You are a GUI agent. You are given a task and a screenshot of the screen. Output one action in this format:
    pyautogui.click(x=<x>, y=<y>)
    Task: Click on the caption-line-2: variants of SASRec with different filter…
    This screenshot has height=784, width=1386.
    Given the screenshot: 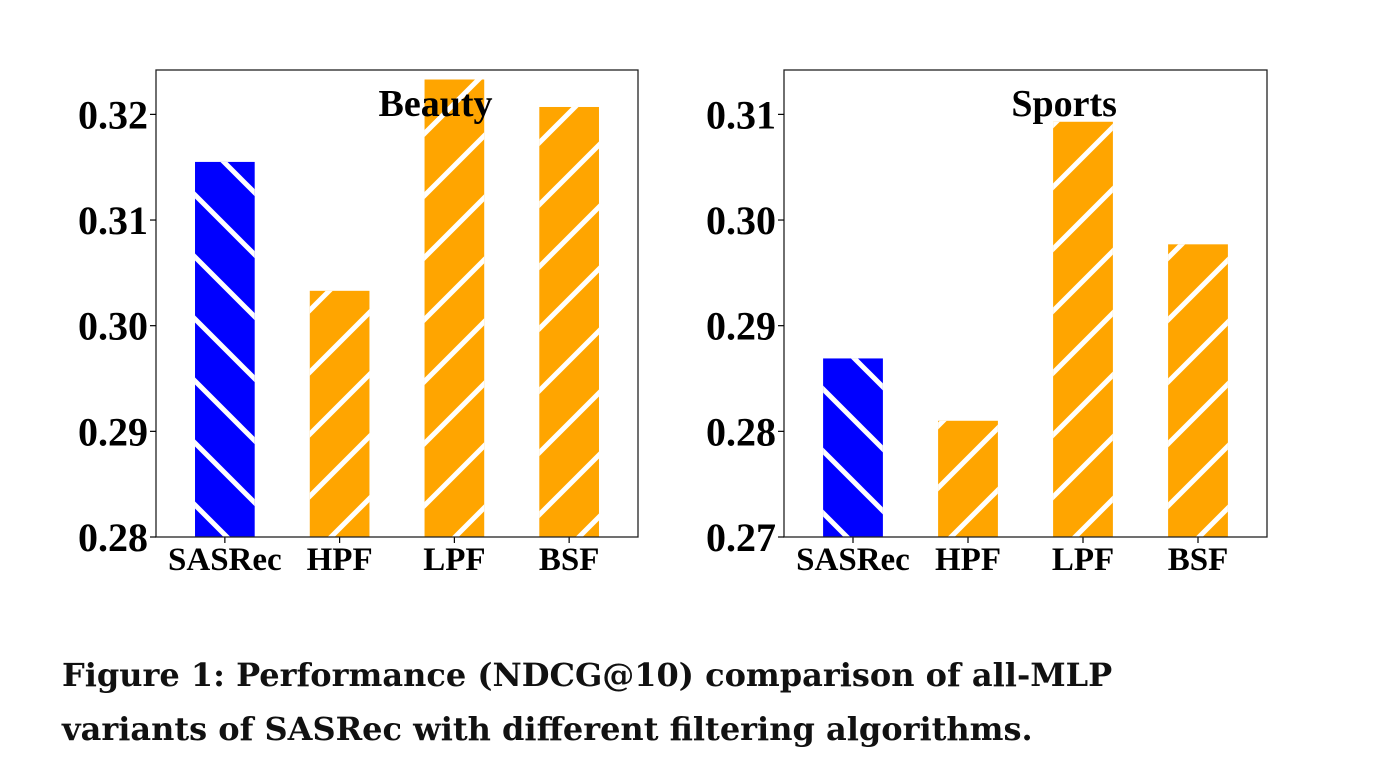 What is the action you would take?
    pyautogui.click(x=547, y=729)
    